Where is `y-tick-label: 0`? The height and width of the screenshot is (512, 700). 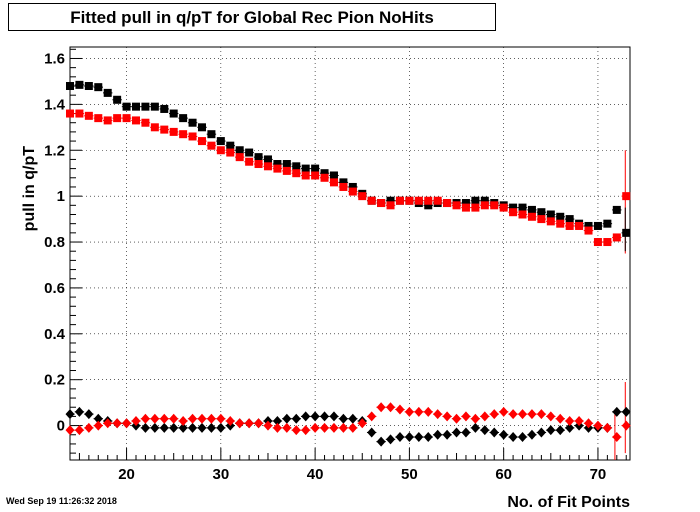
y-tick-label: 0 is located at coordinates (61, 426).